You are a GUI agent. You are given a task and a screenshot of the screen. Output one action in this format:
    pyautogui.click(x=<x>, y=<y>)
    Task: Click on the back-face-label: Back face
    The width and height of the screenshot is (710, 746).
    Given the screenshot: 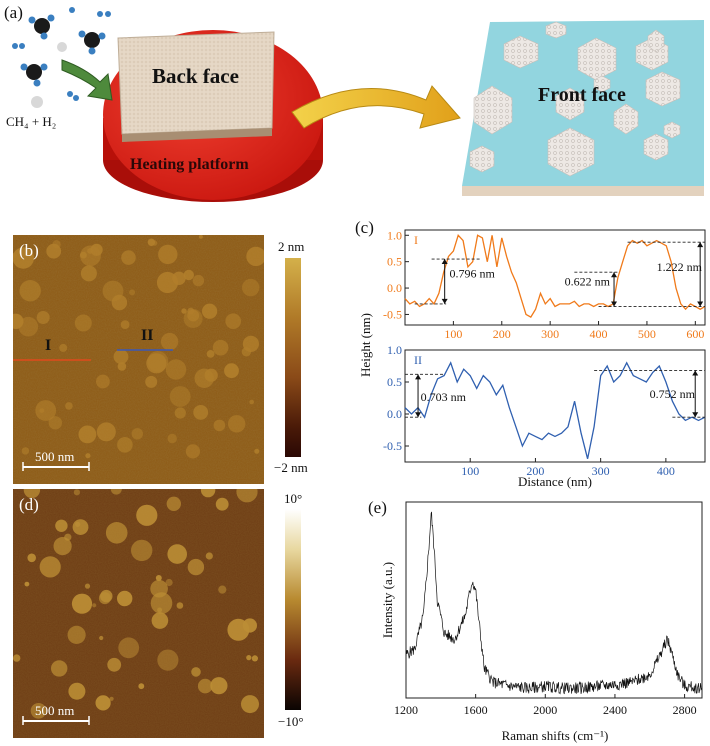 What is the action you would take?
    pyautogui.click(x=195, y=76)
    